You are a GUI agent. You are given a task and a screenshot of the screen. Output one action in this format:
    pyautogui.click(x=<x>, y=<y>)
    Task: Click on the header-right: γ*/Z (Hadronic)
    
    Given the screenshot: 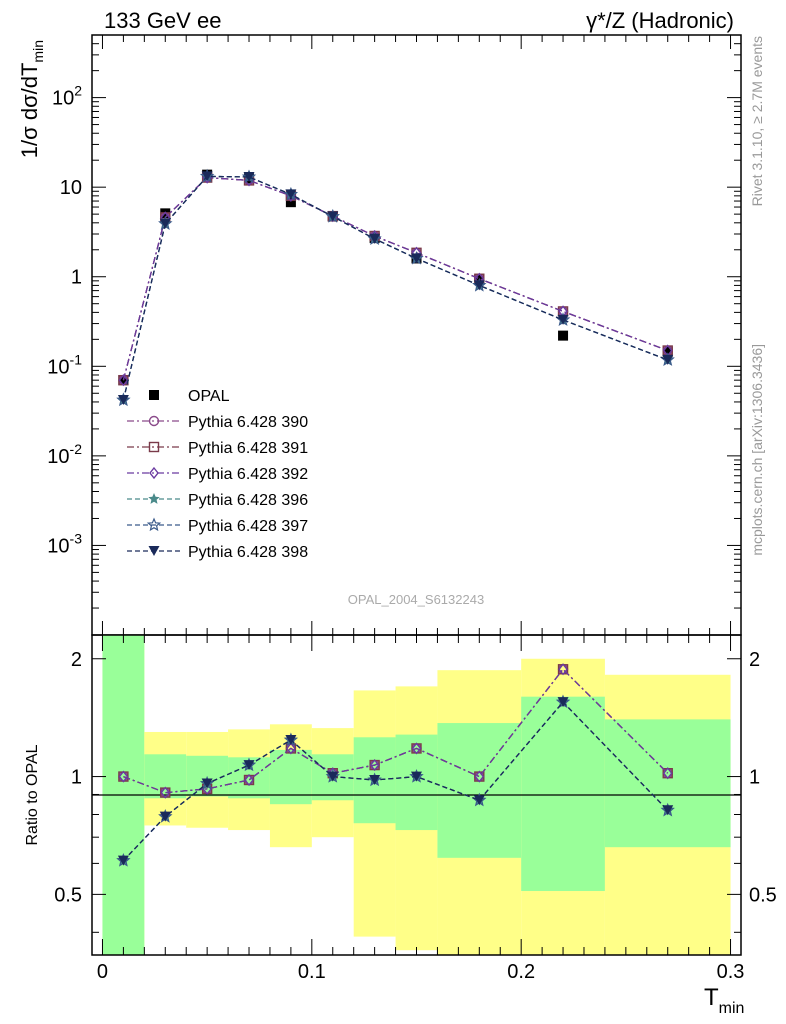 What is the action you would take?
    pyautogui.click(x=660, y=20)
    